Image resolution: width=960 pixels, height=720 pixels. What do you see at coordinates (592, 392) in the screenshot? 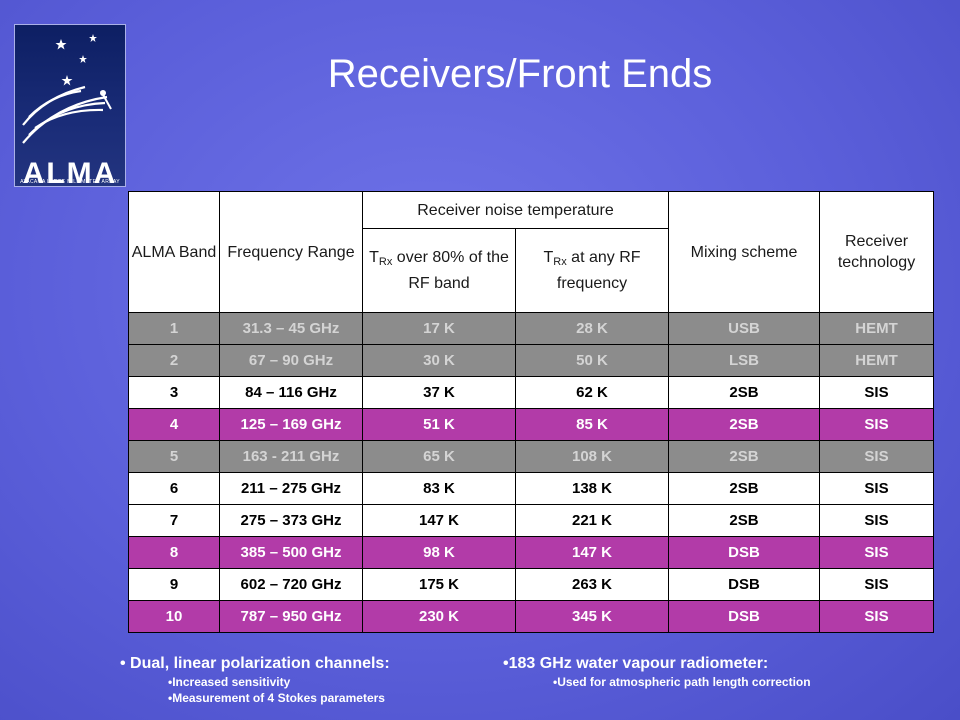
I see `cell-trx-any: 62 K` at bounding box center [592, 392].